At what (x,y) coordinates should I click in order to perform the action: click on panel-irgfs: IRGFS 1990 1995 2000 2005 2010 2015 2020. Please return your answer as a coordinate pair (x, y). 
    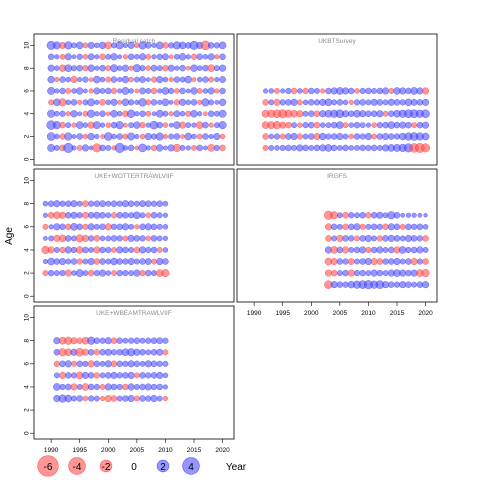
    Looking at the image, I should click on (337, 242).